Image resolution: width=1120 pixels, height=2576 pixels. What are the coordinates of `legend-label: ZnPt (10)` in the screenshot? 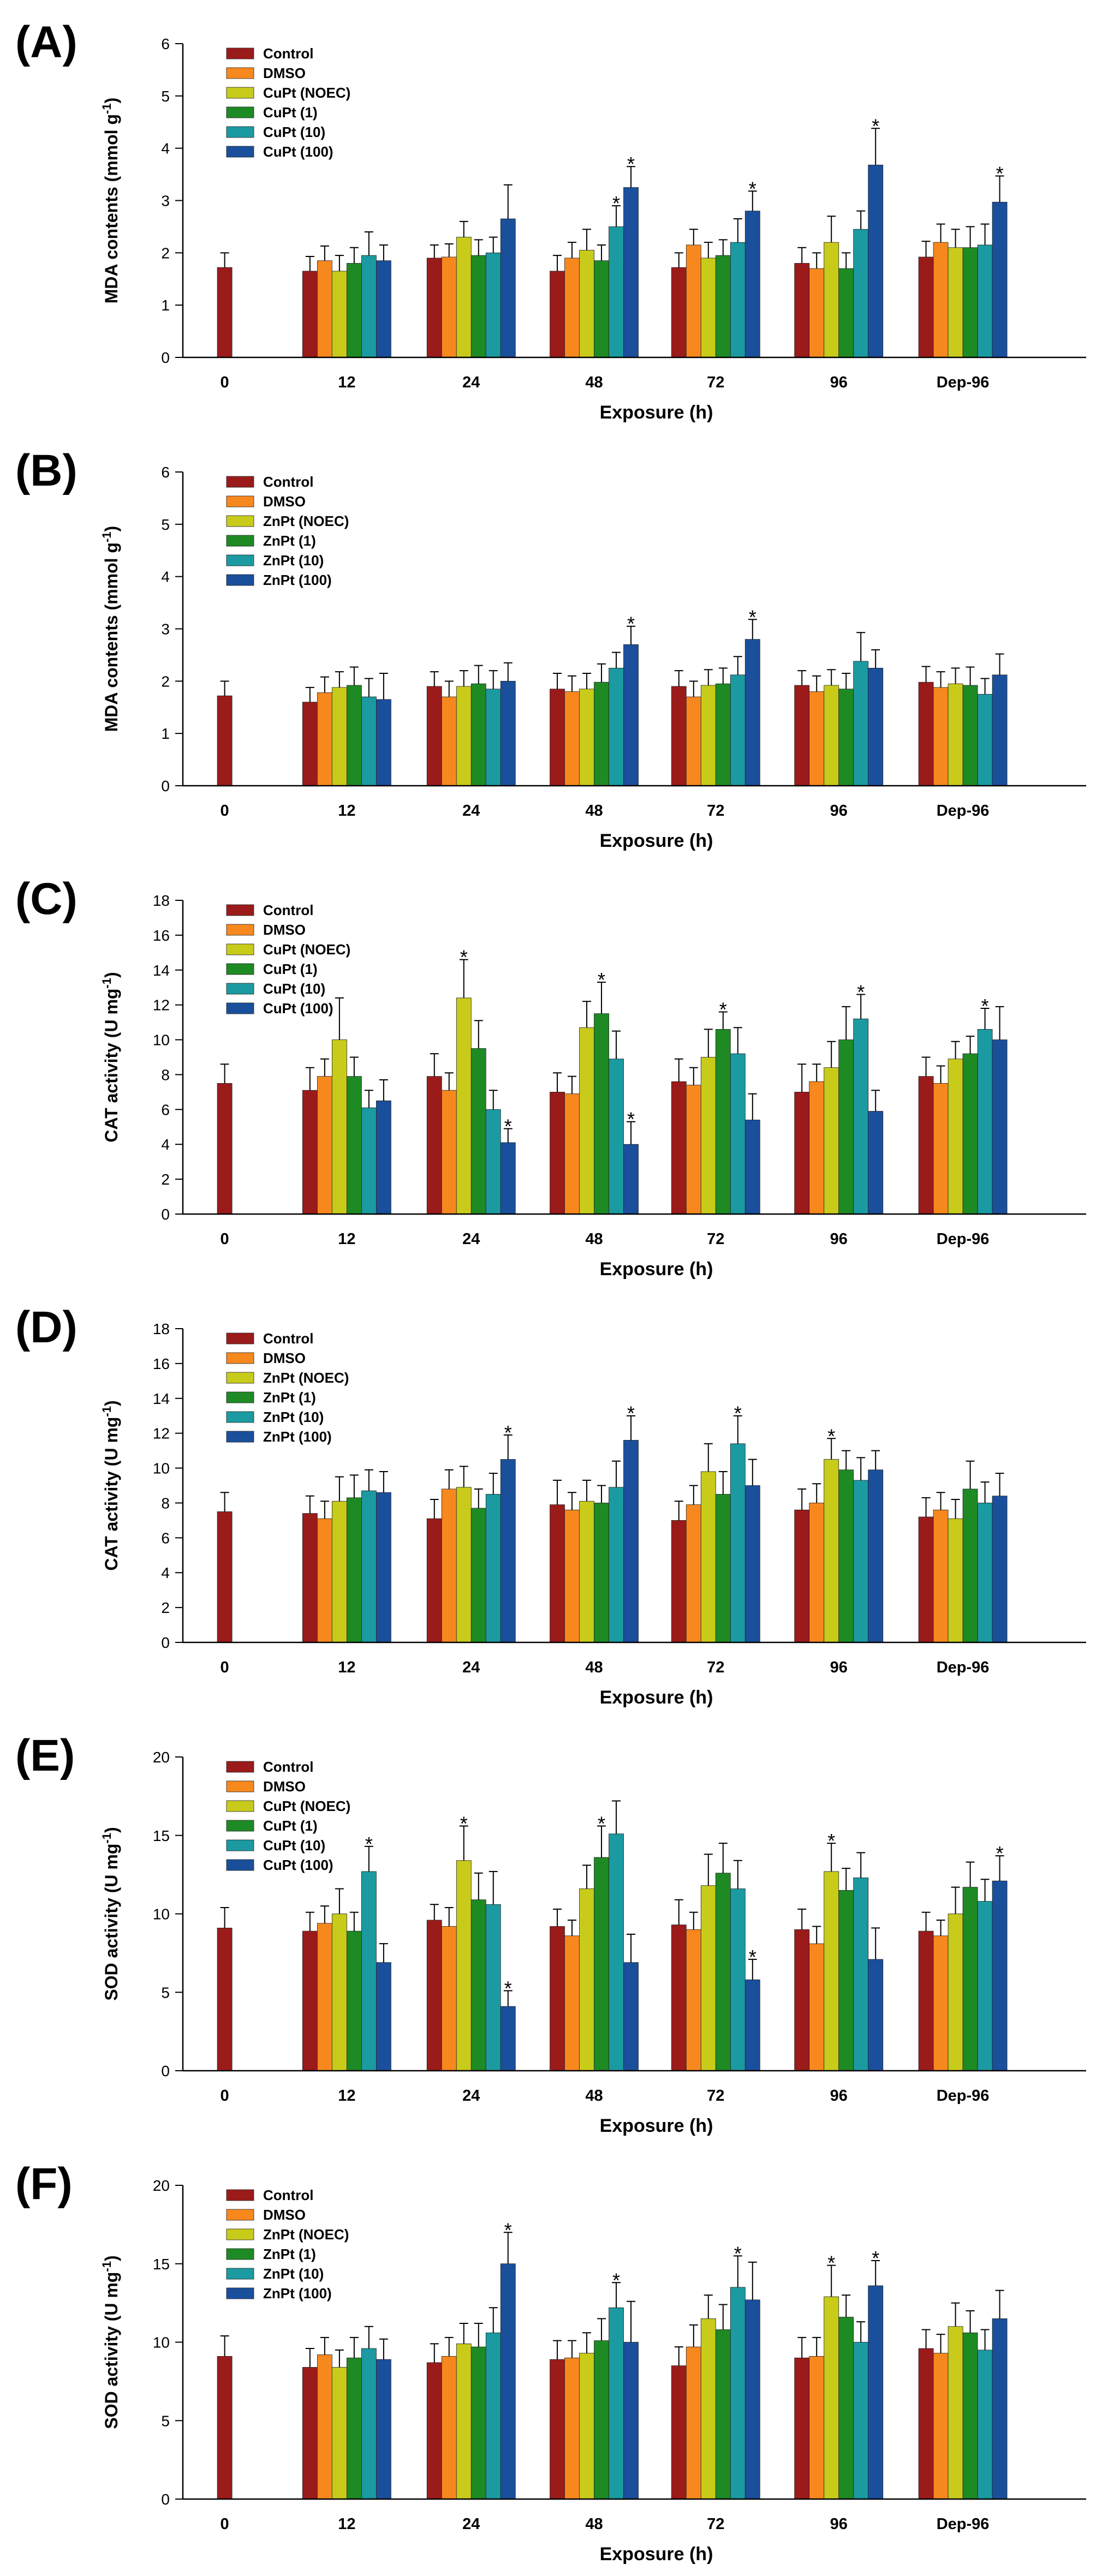 It's located at (293, 2274).